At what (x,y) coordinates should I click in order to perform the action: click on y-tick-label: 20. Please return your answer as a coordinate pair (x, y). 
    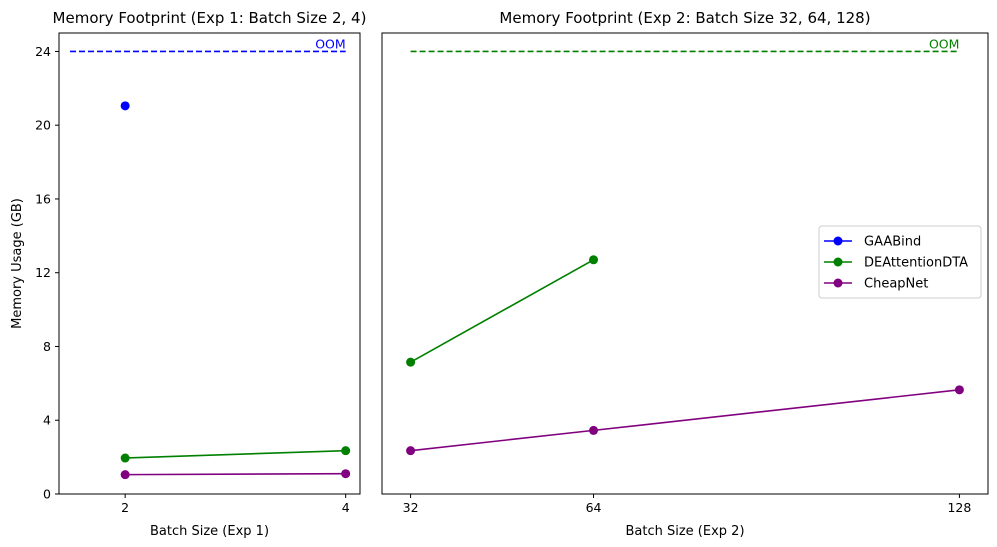
    Looking at the image, I should click on (43, 125).